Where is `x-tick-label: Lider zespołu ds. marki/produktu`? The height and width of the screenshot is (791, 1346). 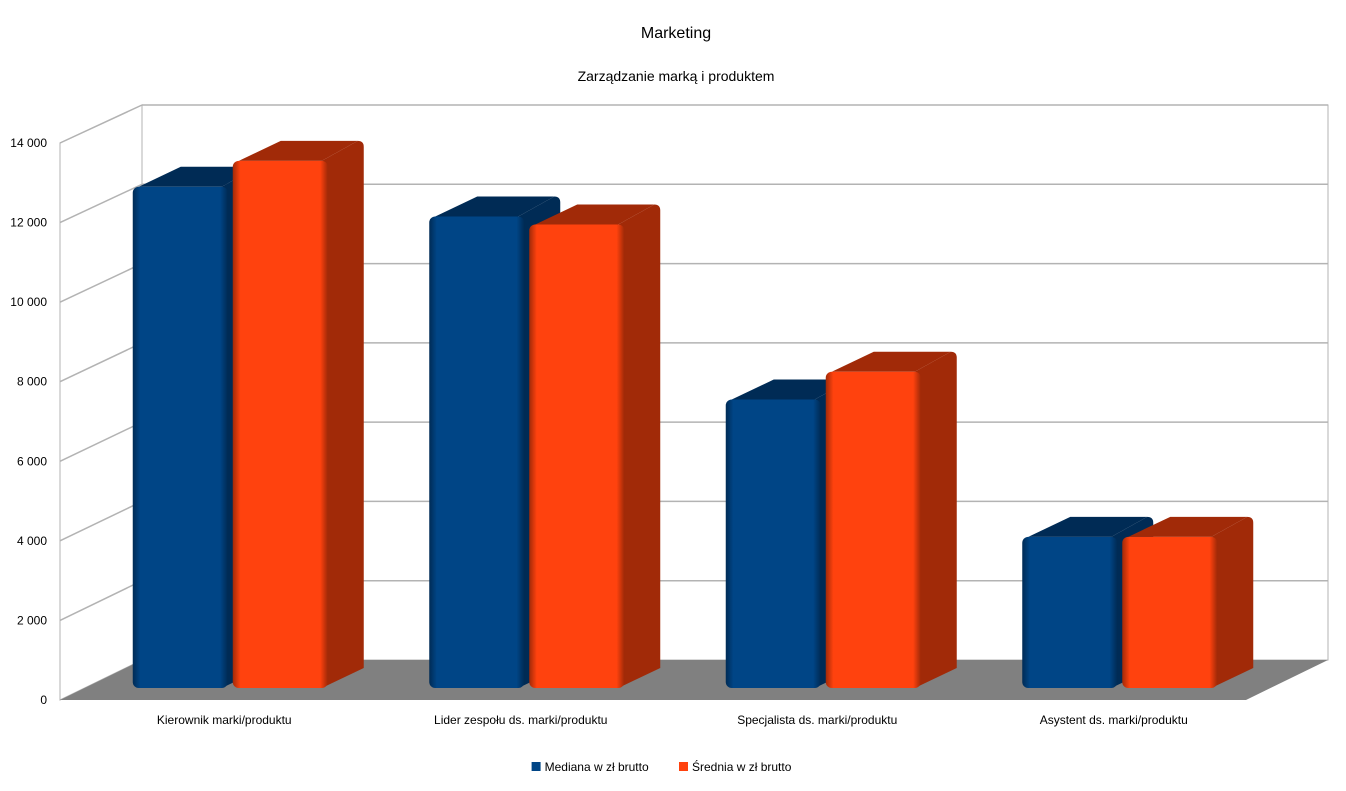
x-tick-label: Lider zespołu ds. marki/produktu is located at coordinates (520, 720).